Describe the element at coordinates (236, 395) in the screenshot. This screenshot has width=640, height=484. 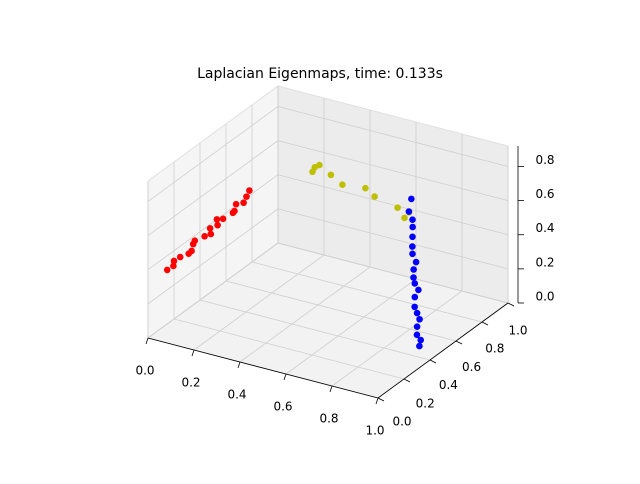
I see `x-tick-label: 0.4` at that location.